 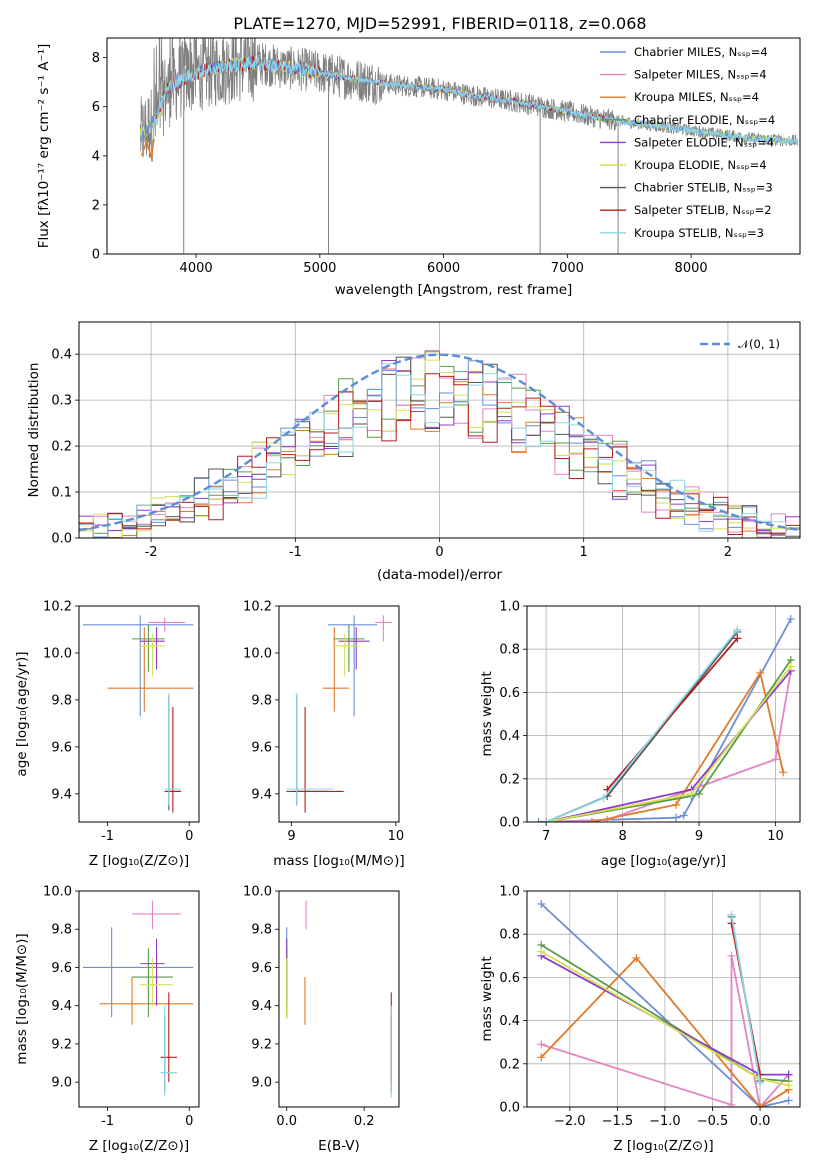 I want to click on x-tick-label: −1.5, so click(x=618, y=1121).